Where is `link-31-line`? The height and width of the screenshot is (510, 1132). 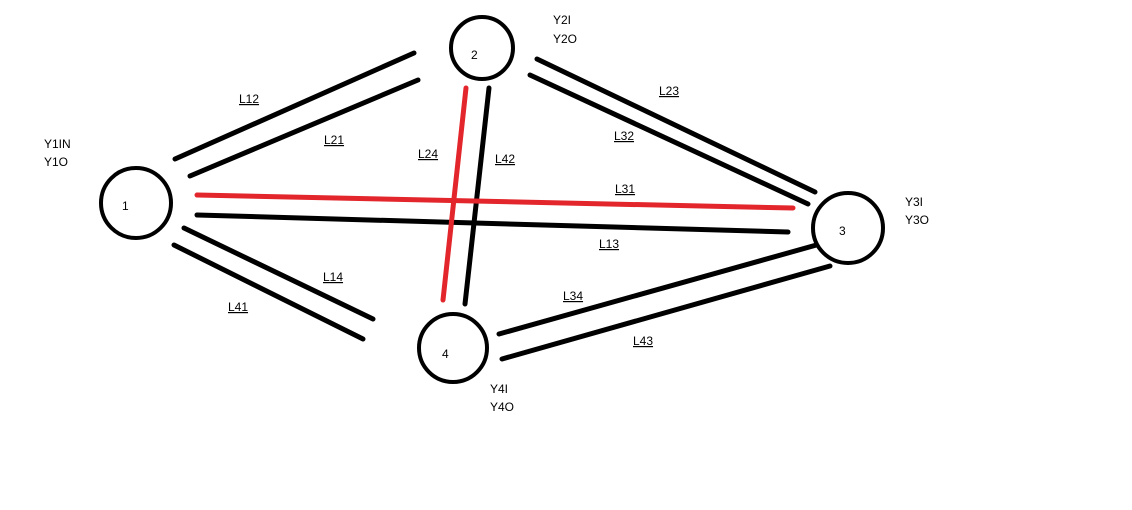 link-31-line is located at coordinates (495, 201).